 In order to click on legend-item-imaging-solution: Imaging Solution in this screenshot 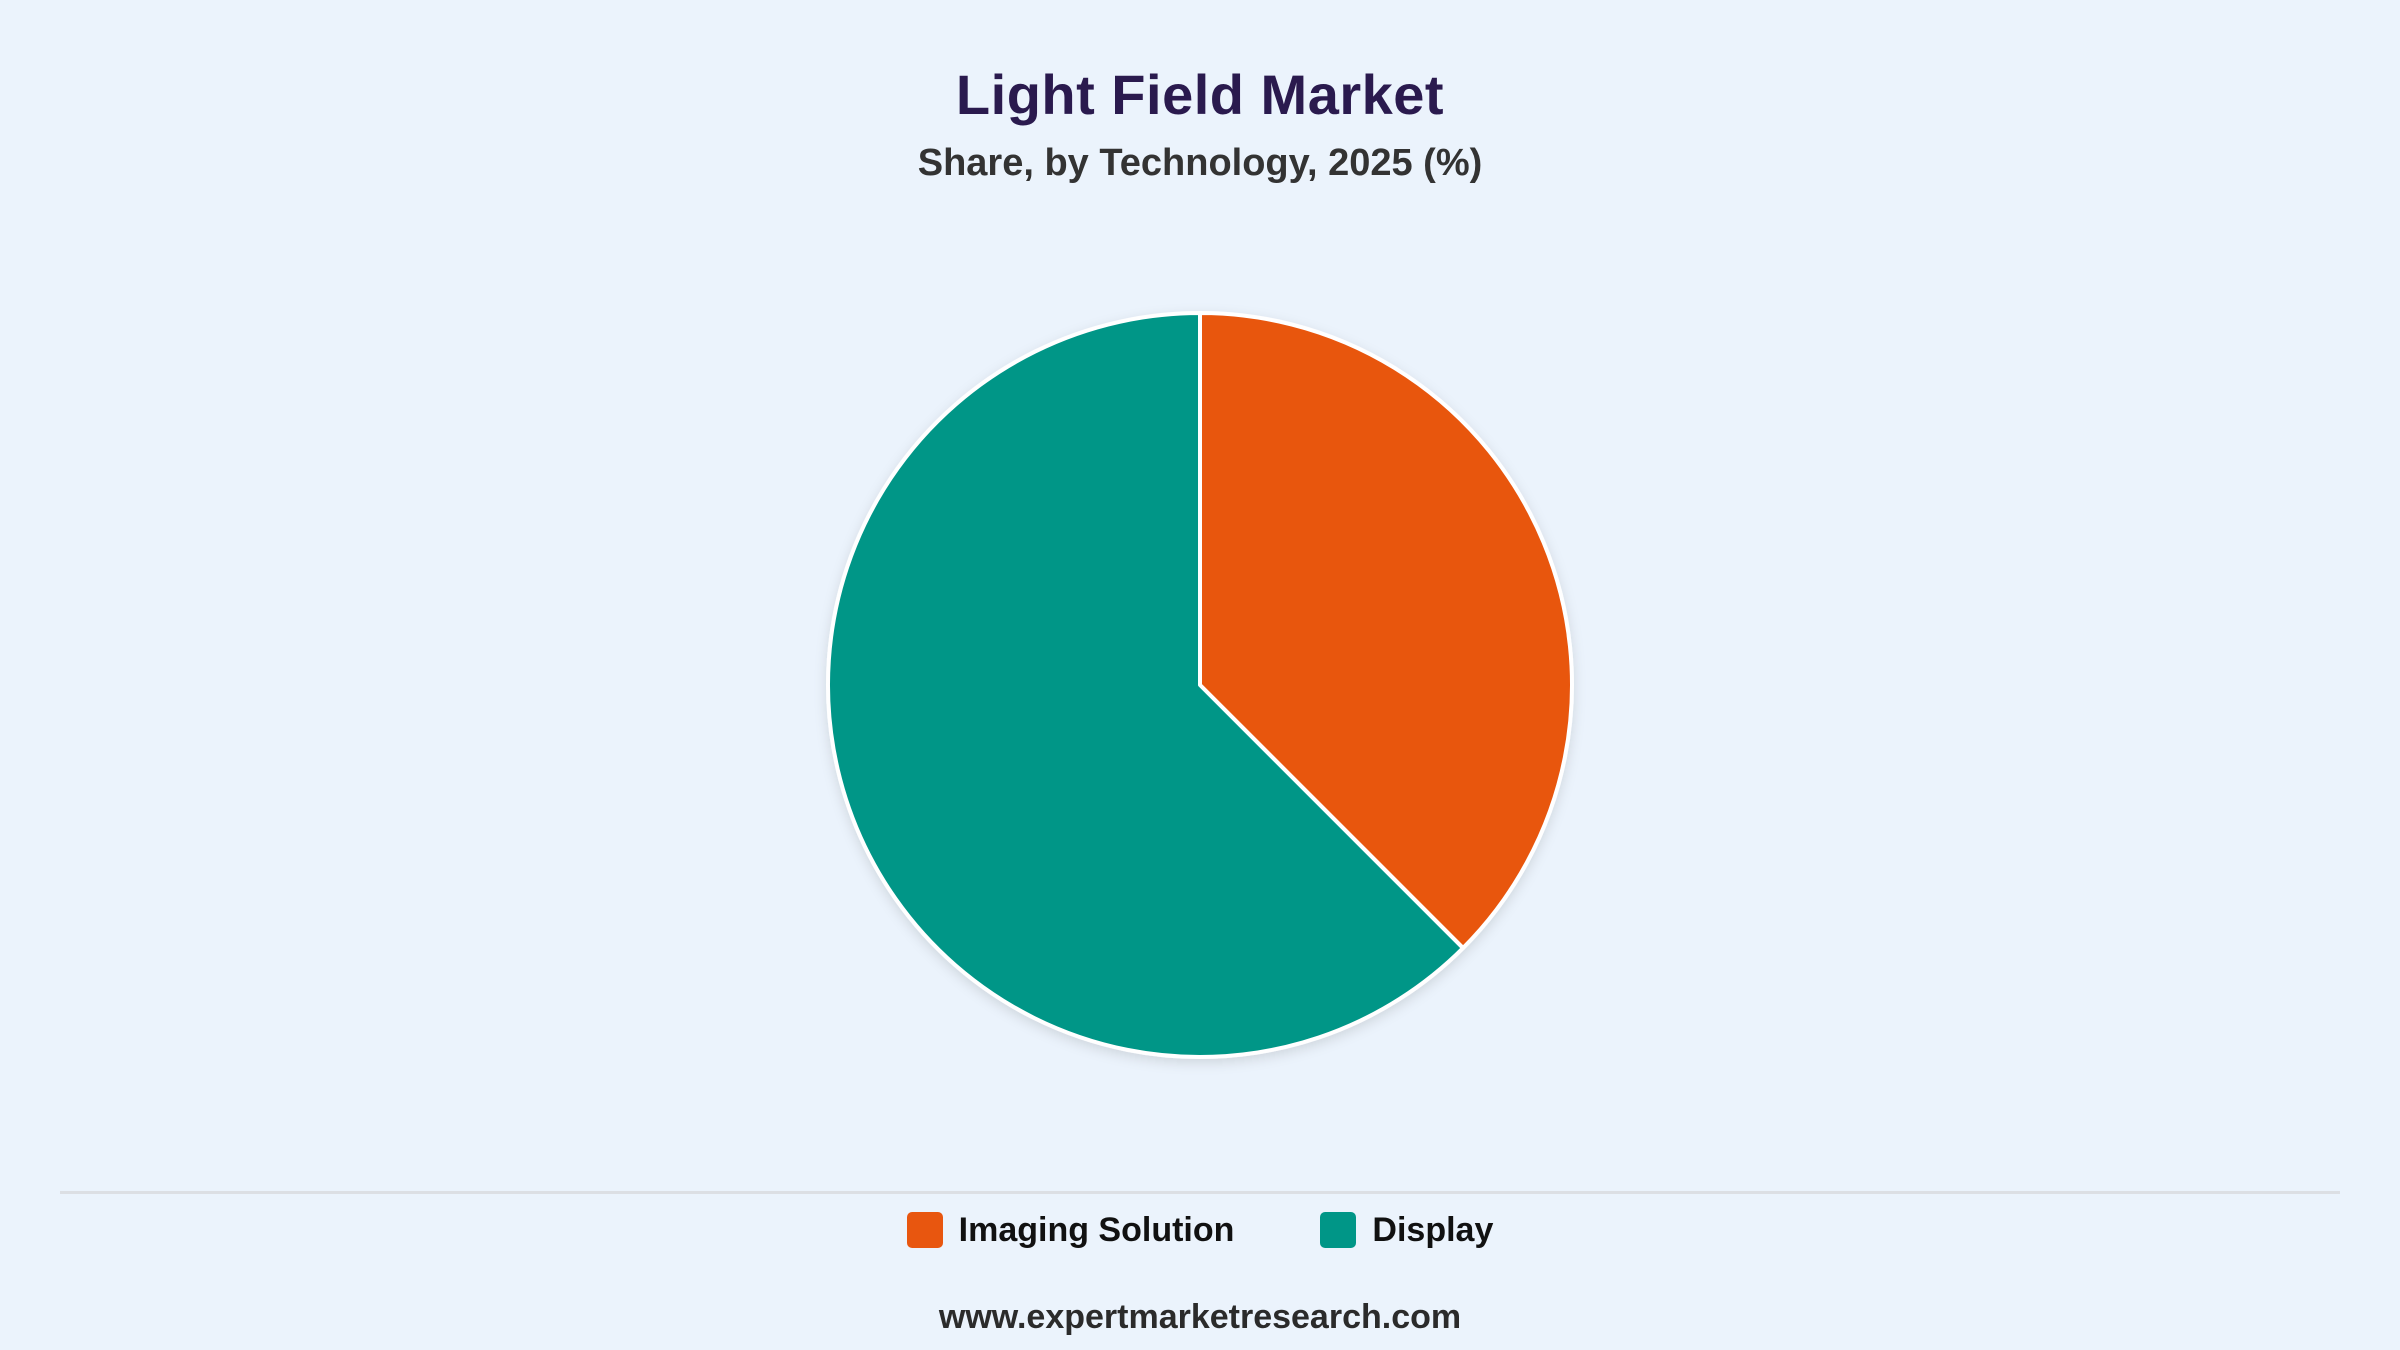, I will do `click(1070, 1230)`.